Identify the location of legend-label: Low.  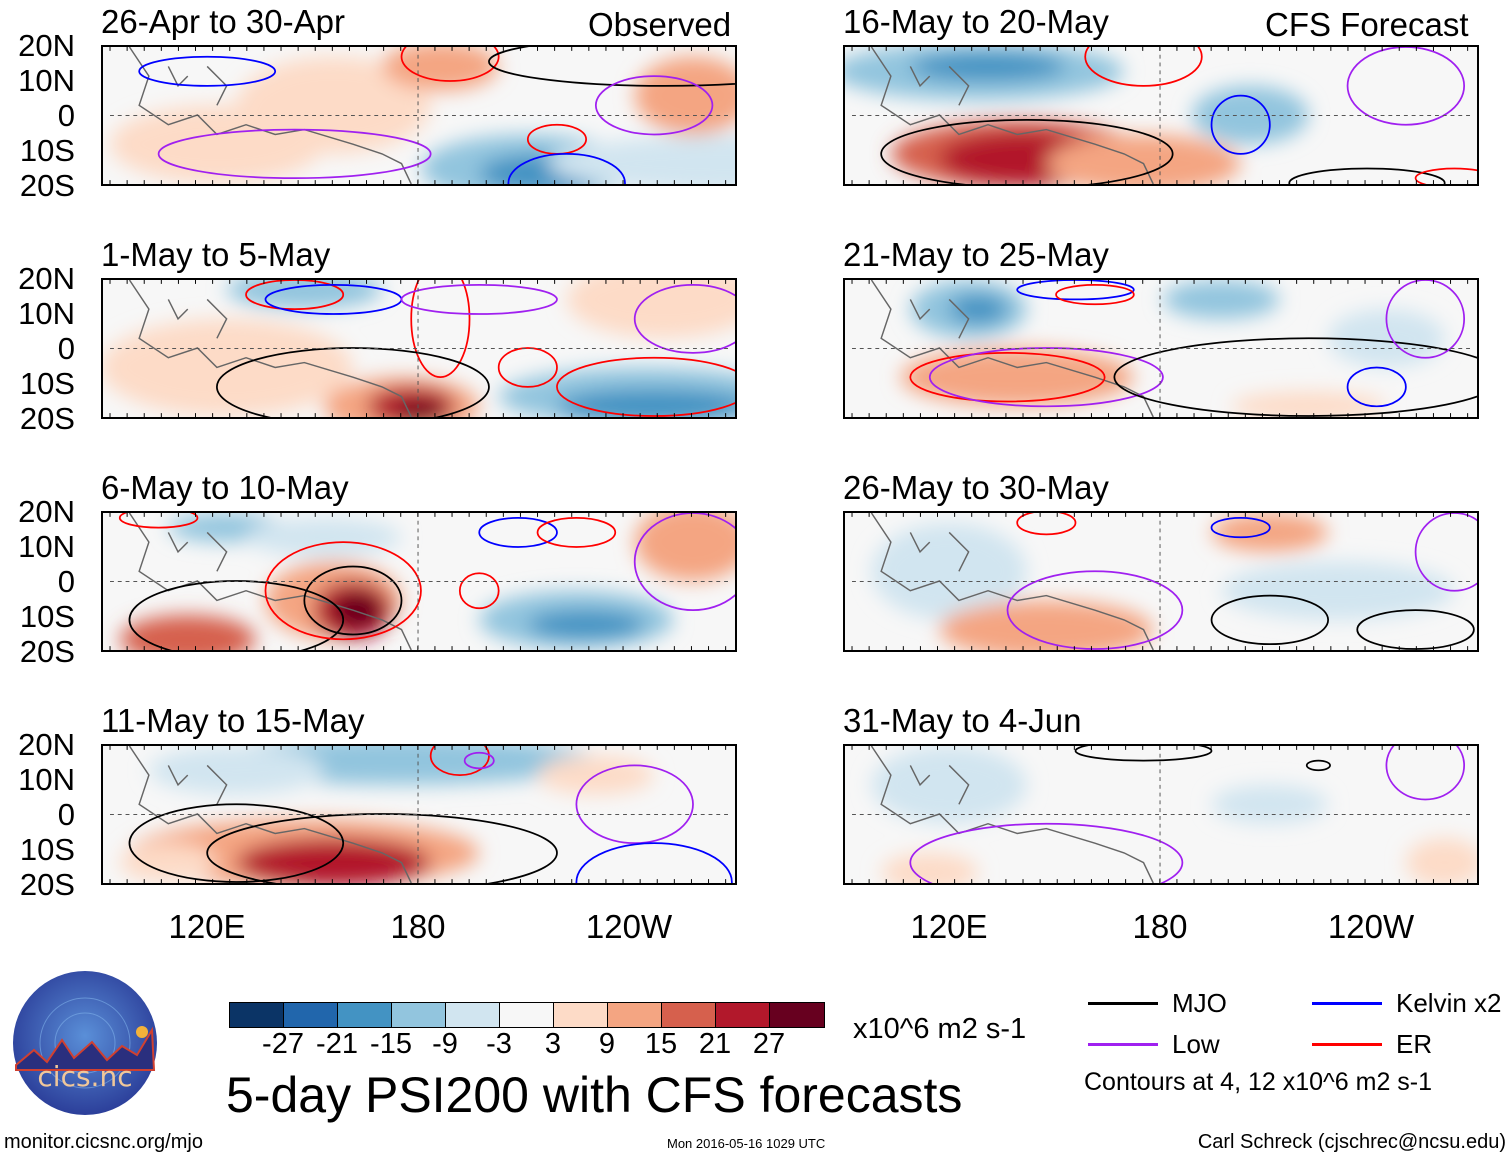
(1196, 1044).